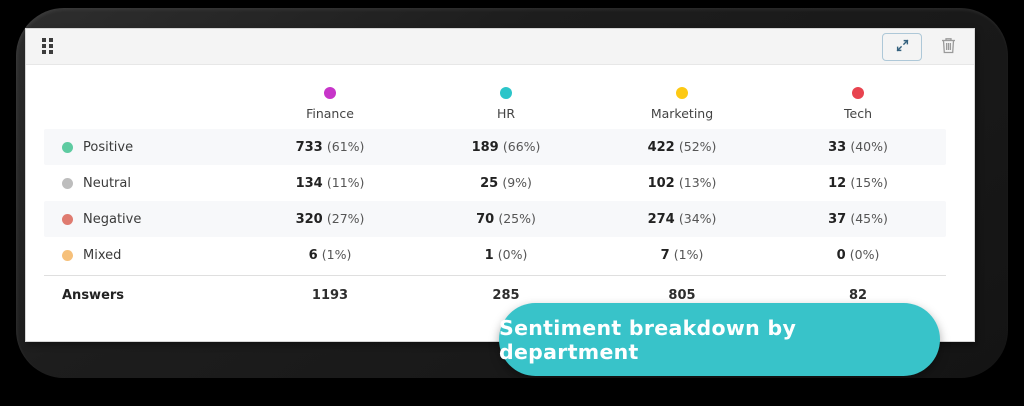 The height and width of the screenshot is (406, 1024). Describe the element at coordinates (330, 93) in the screenshot. I see `finance-dot-icon` at that location.